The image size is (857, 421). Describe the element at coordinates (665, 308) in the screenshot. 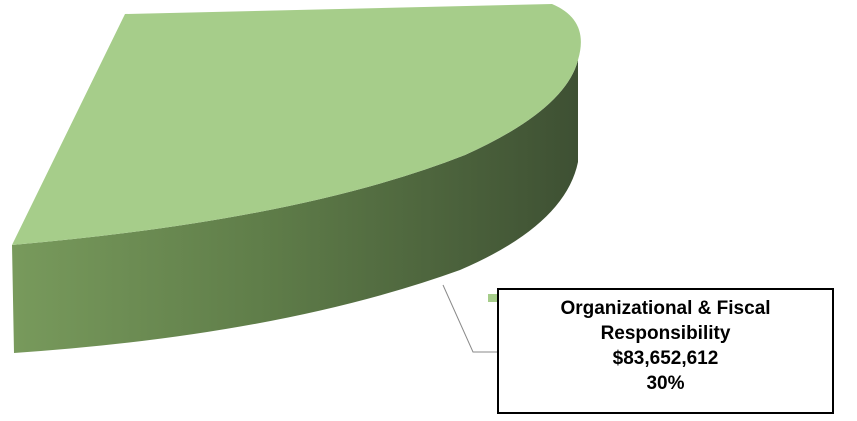

I see `slice-label-line-1: Organizational & Fiscal` at that location.